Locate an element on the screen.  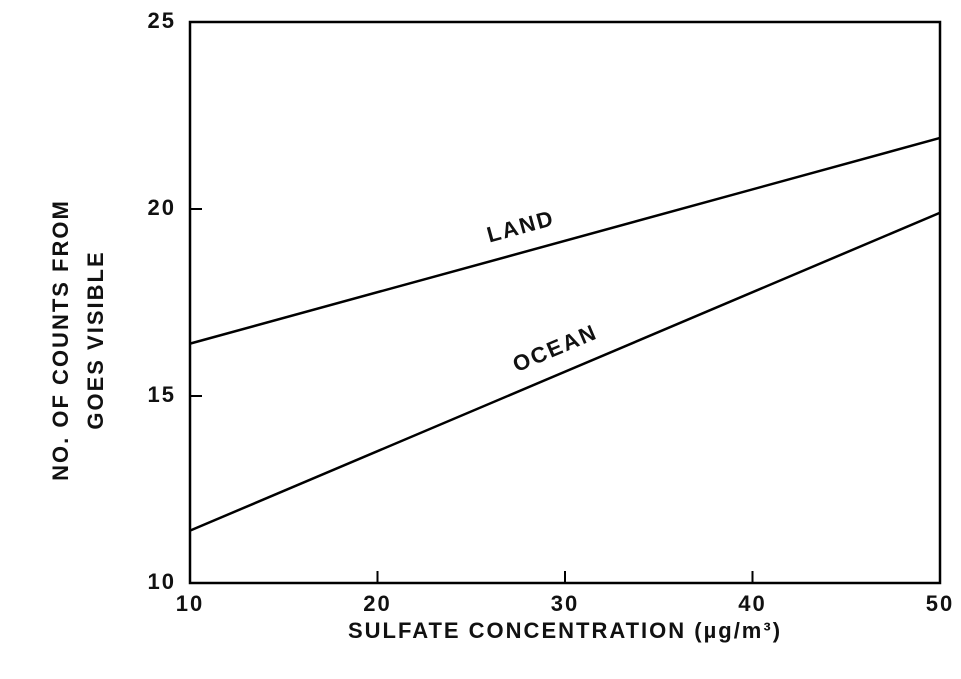
y-tick-label: 20 is located at coordinates (162, 207).